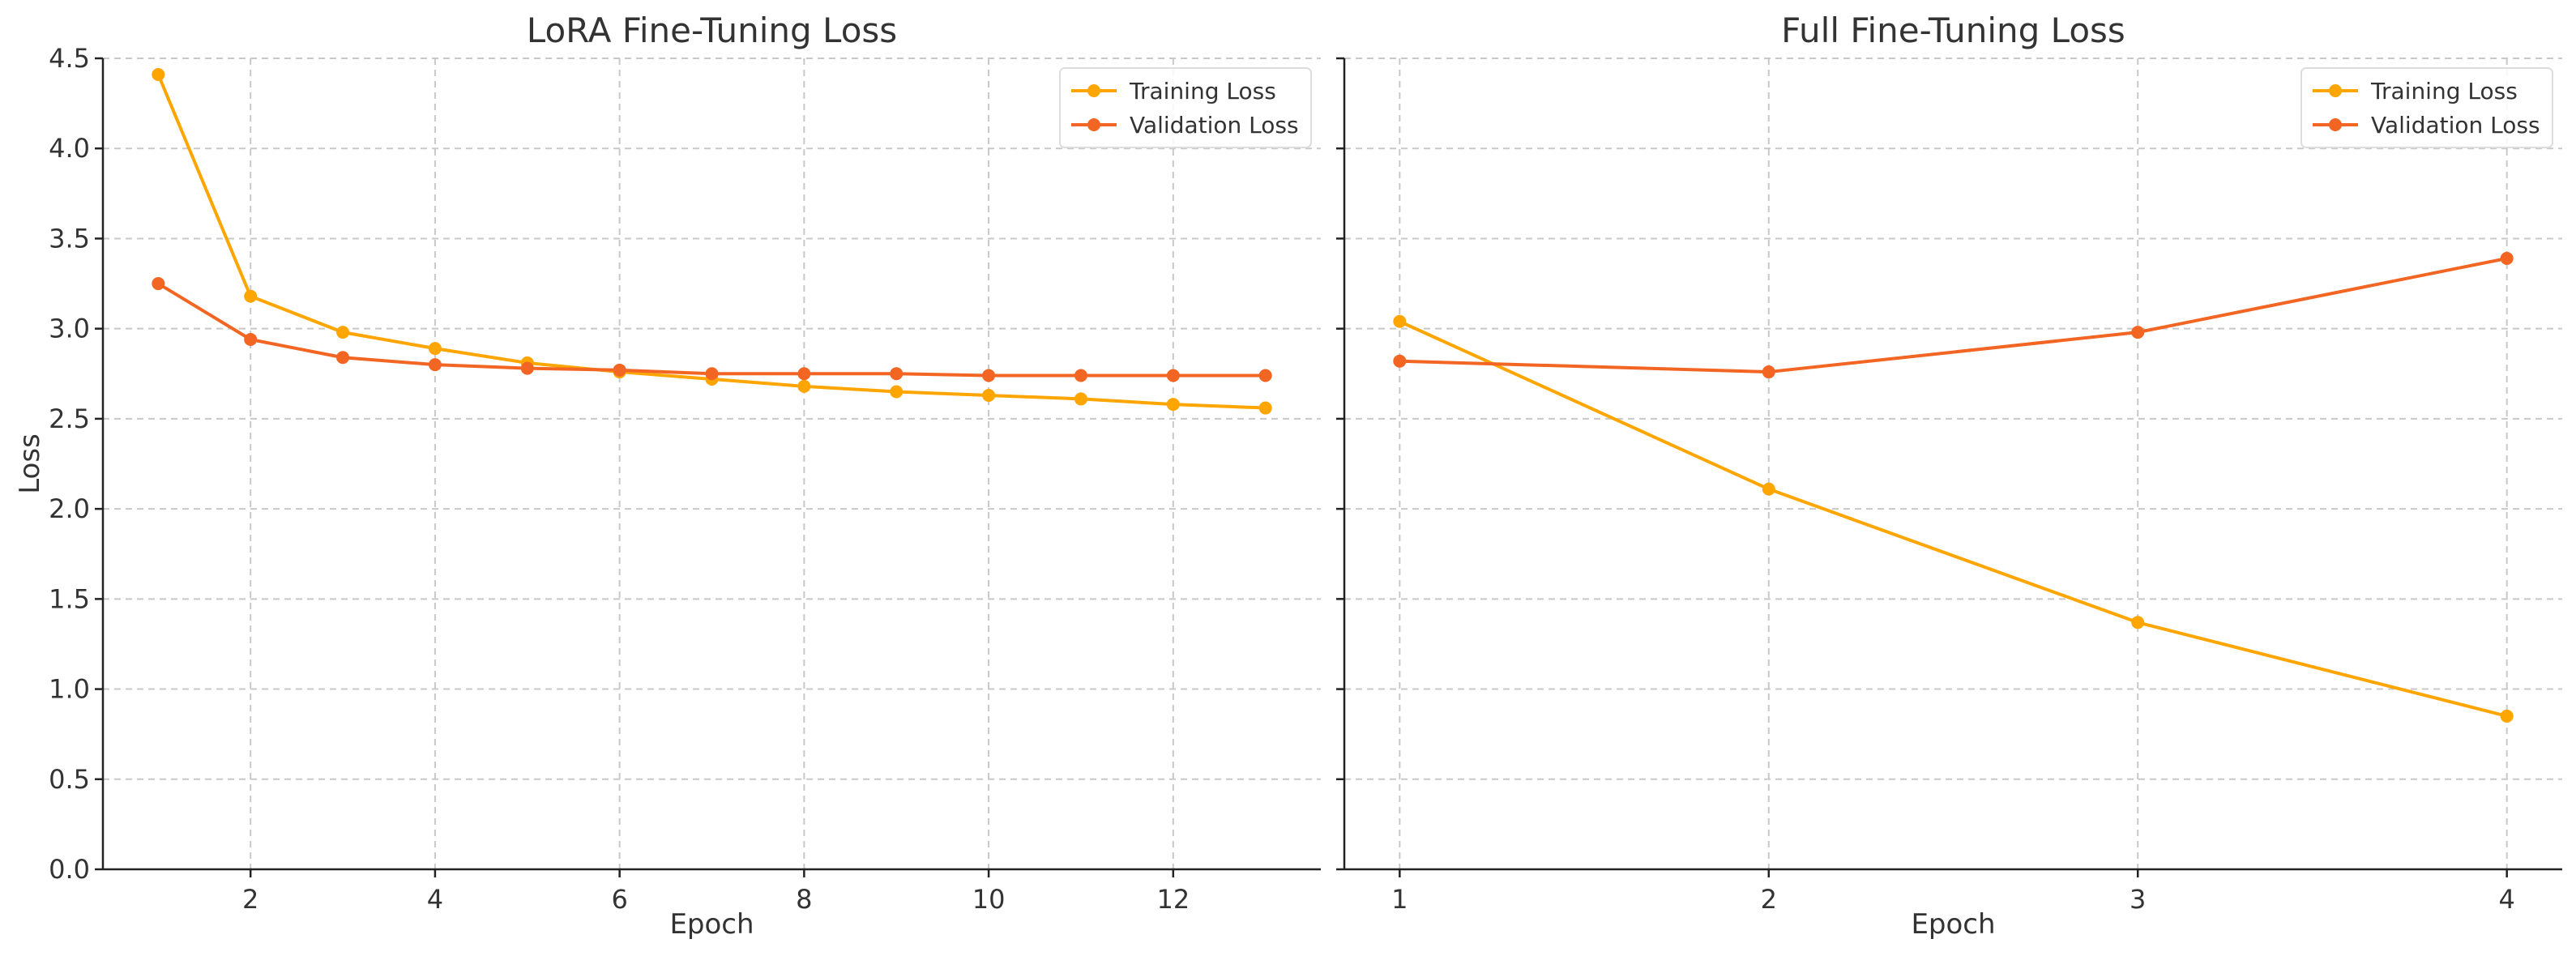 The image size is (2576, 956). I want to click on x-tick-label: 1, so click(1399, 899).